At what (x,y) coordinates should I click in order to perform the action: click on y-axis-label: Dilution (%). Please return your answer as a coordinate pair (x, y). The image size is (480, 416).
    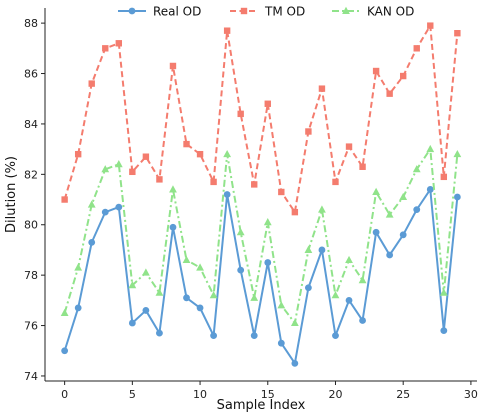
    Looking at the image, I should click on (11, 194).